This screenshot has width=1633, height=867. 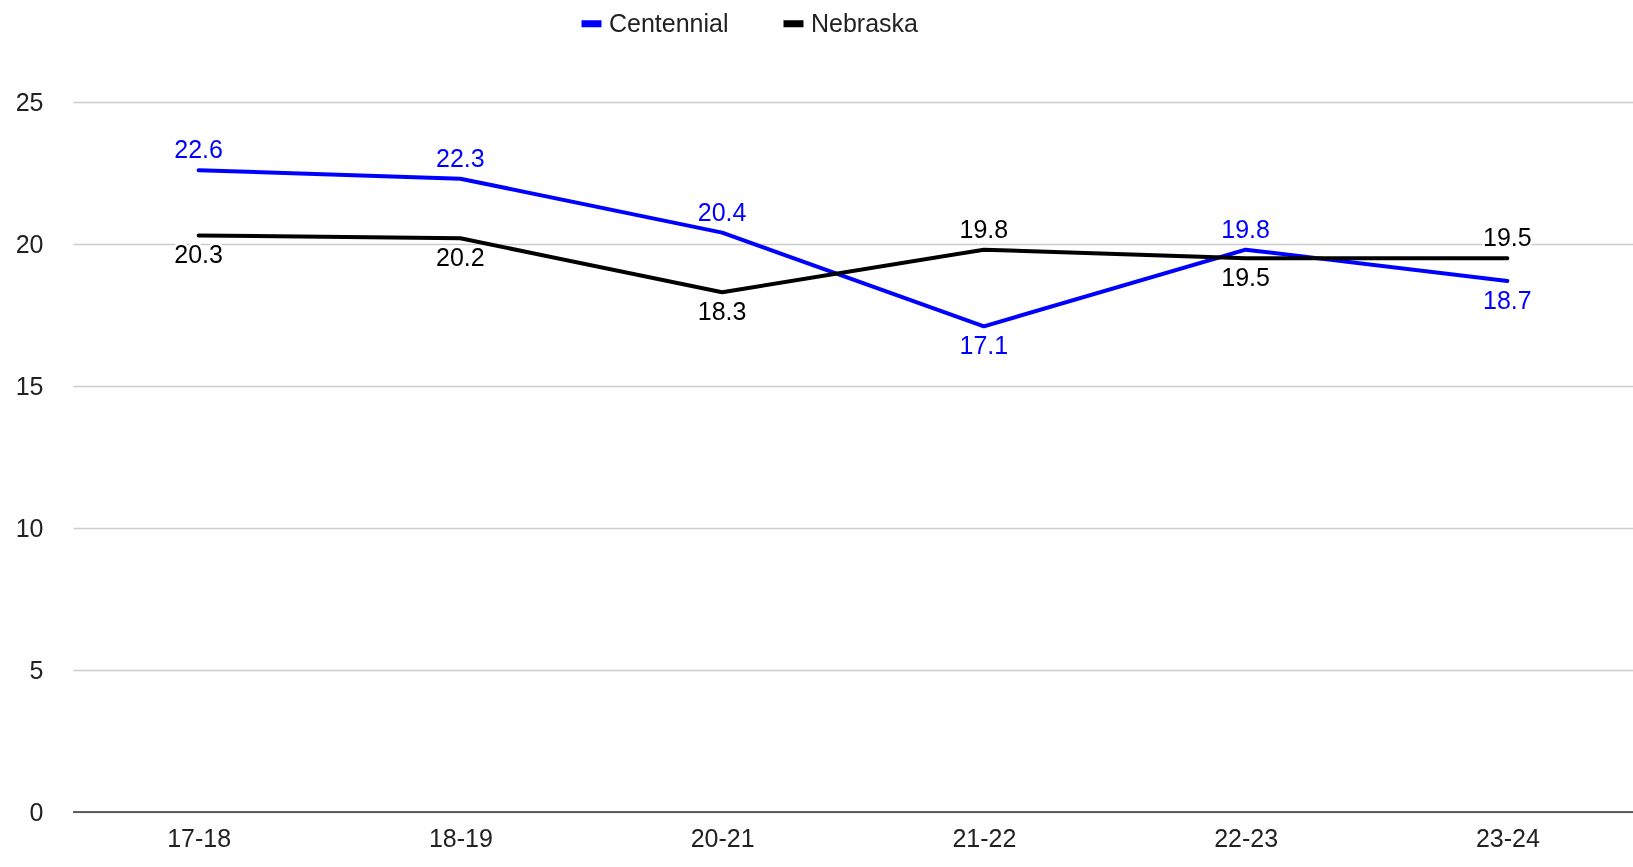 What do you see at coordinates (29, 243) in the screenshot?
I see `y-tick-label: 20` at bounding box center [29, 243].